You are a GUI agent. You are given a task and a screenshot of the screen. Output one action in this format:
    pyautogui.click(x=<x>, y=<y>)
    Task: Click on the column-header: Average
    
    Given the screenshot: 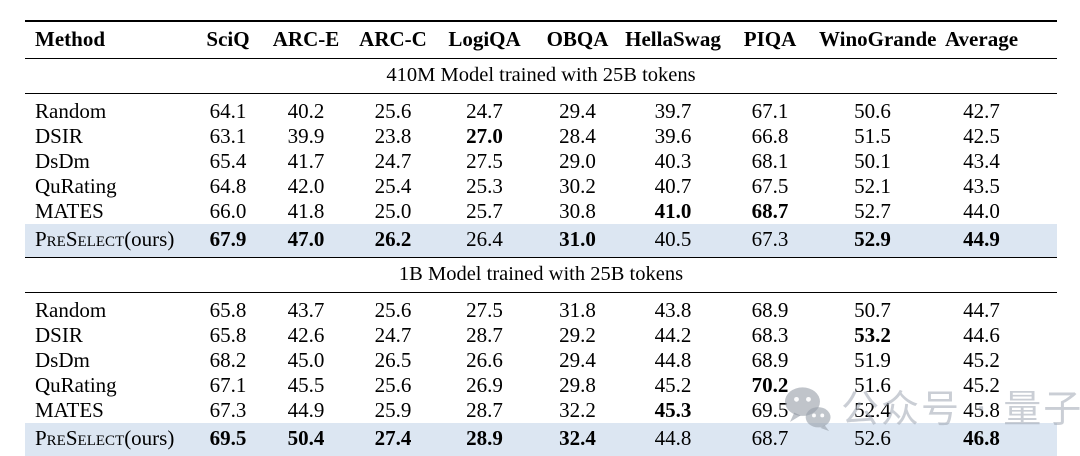 What is the action you would take?
    pyautogui.click(x=981, y=39)
    